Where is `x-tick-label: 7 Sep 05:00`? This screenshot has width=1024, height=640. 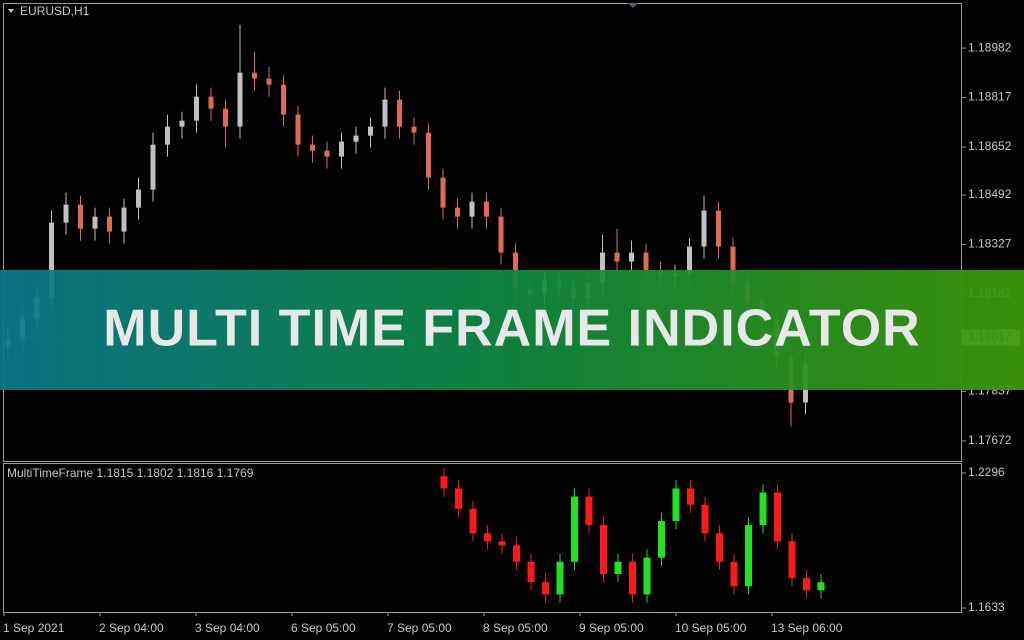 x-tick-label: 7 Sep 05:00 is located at coordinates (419, 628).